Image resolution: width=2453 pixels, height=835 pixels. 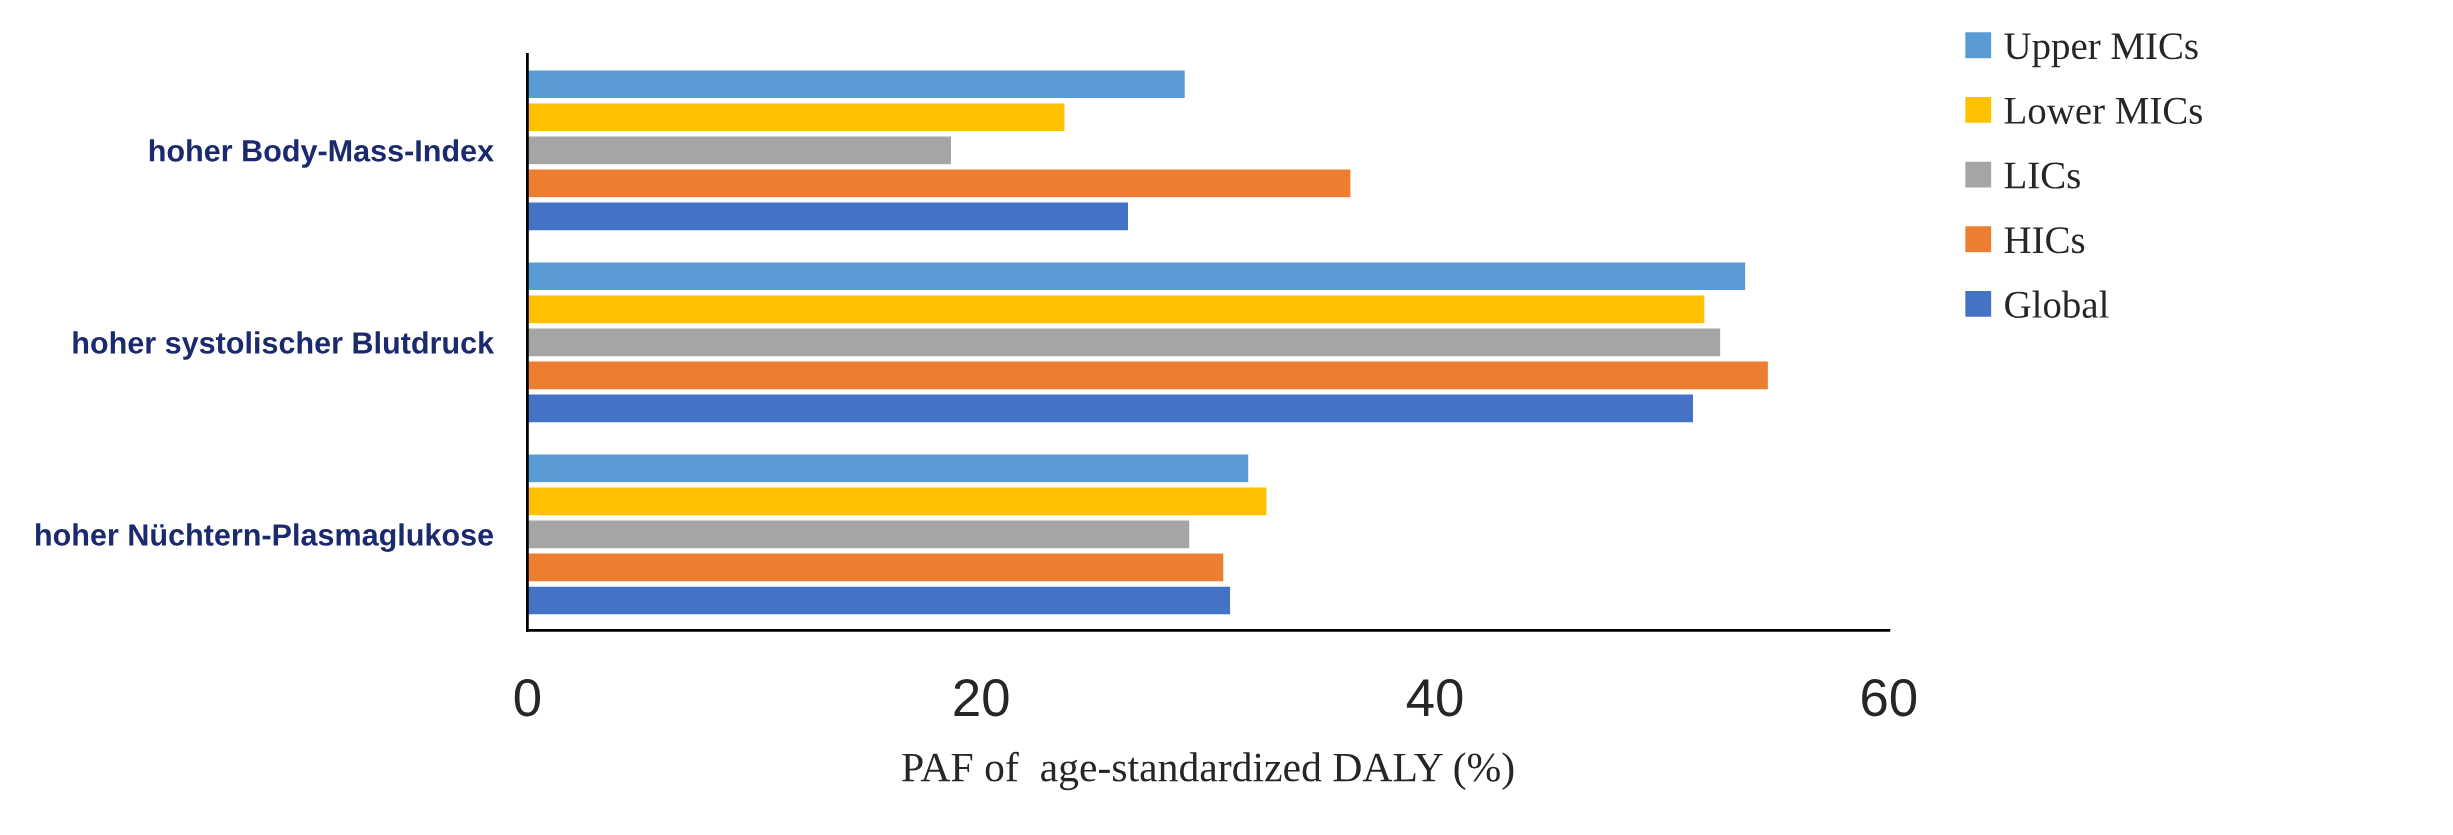 I want to click on legend-label: Lower MICs, so click(x=2103, y=110).